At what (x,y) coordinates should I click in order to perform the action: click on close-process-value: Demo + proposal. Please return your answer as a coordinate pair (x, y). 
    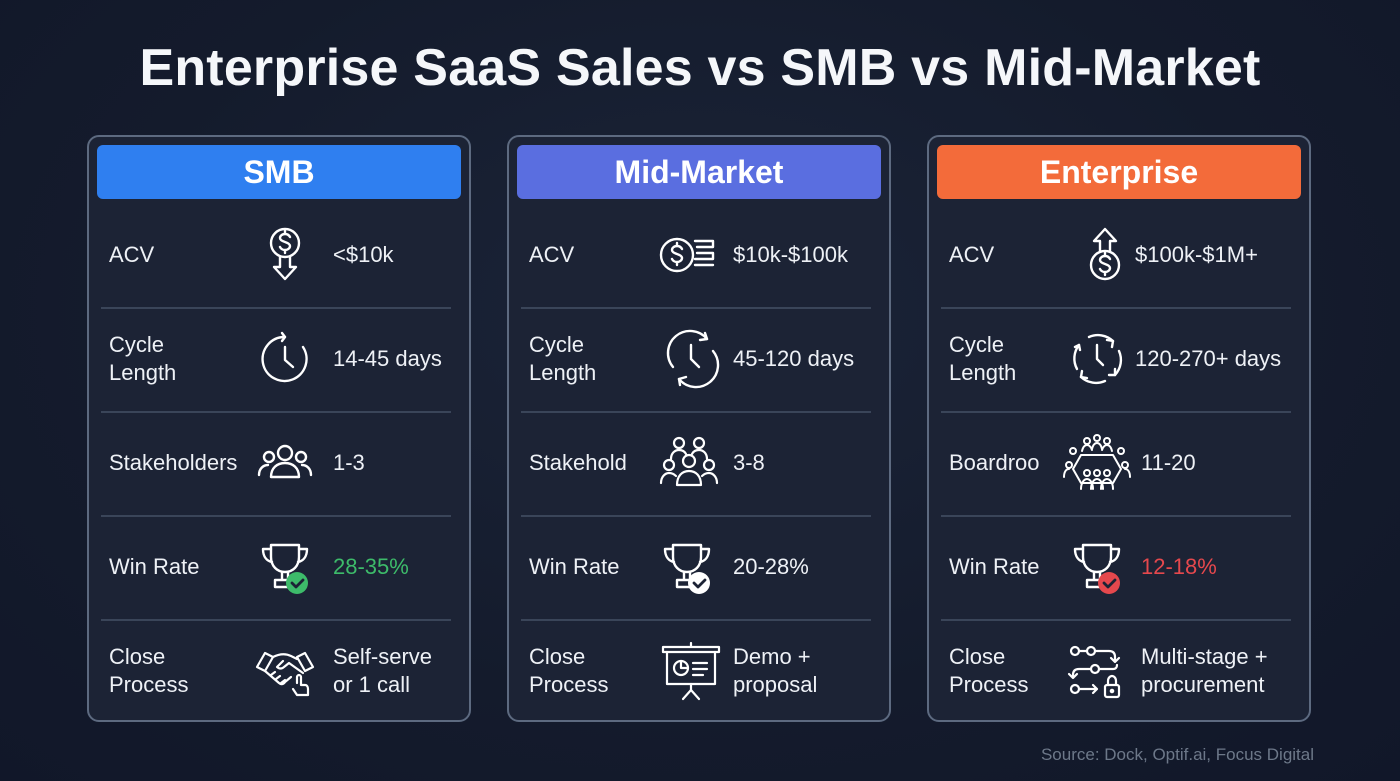
    Looking at the image, I should click on (775, 670).